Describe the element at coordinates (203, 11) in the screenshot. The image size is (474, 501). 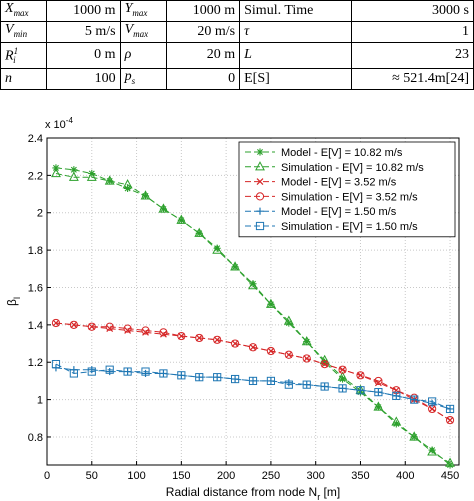
I see `parameter-value: 1000 m` at that location.